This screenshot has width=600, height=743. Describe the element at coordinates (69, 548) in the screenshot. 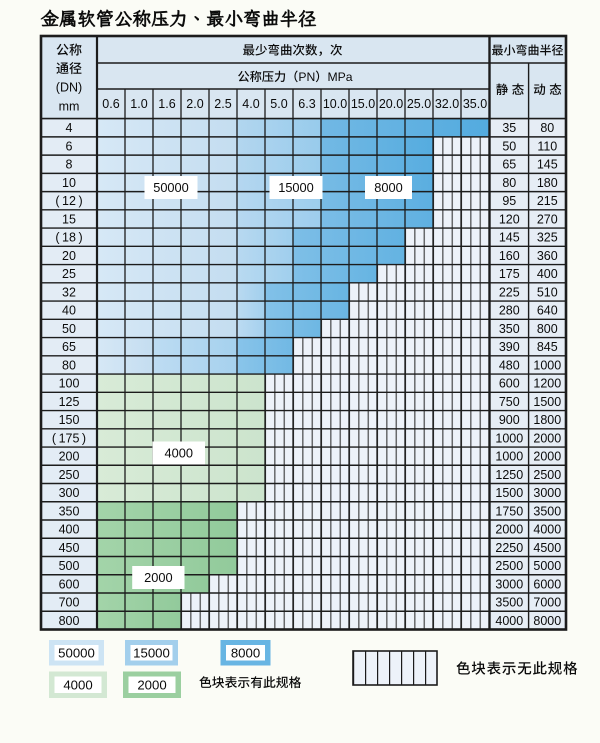

I see `svg-text: 450` at that location.